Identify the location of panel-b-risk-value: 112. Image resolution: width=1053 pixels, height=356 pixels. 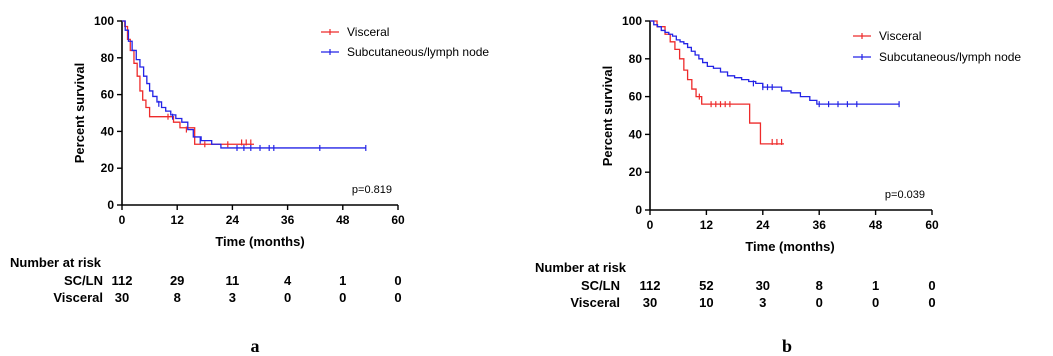
(650, 285).